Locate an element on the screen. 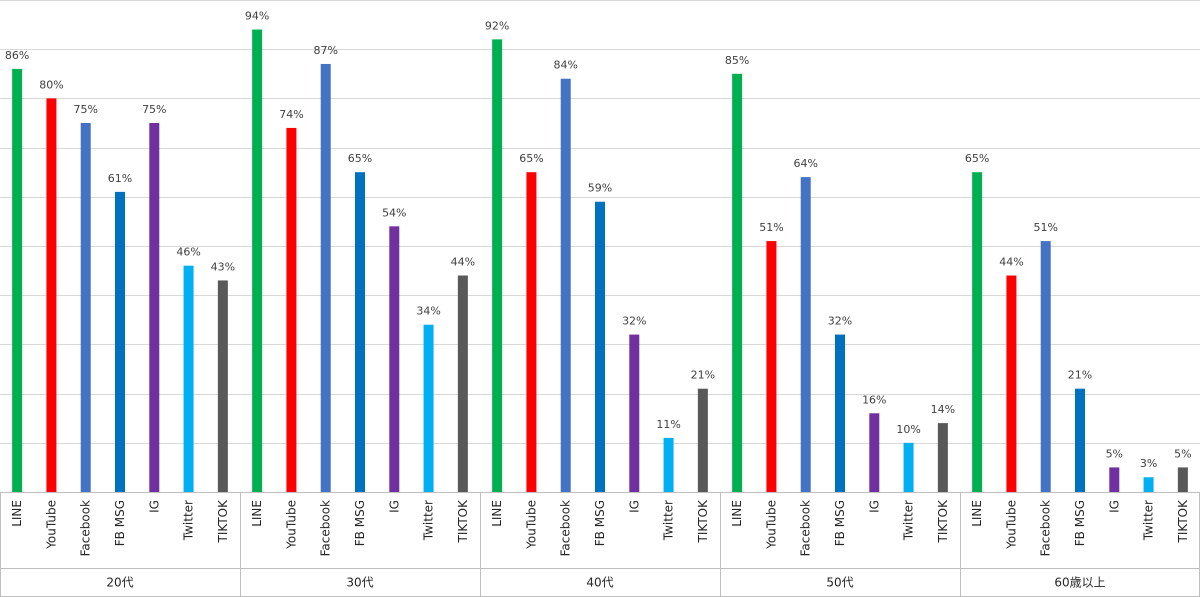 This screenshot has width=1200, height=597. data-label: 34% is located at coordinates (428, 311).